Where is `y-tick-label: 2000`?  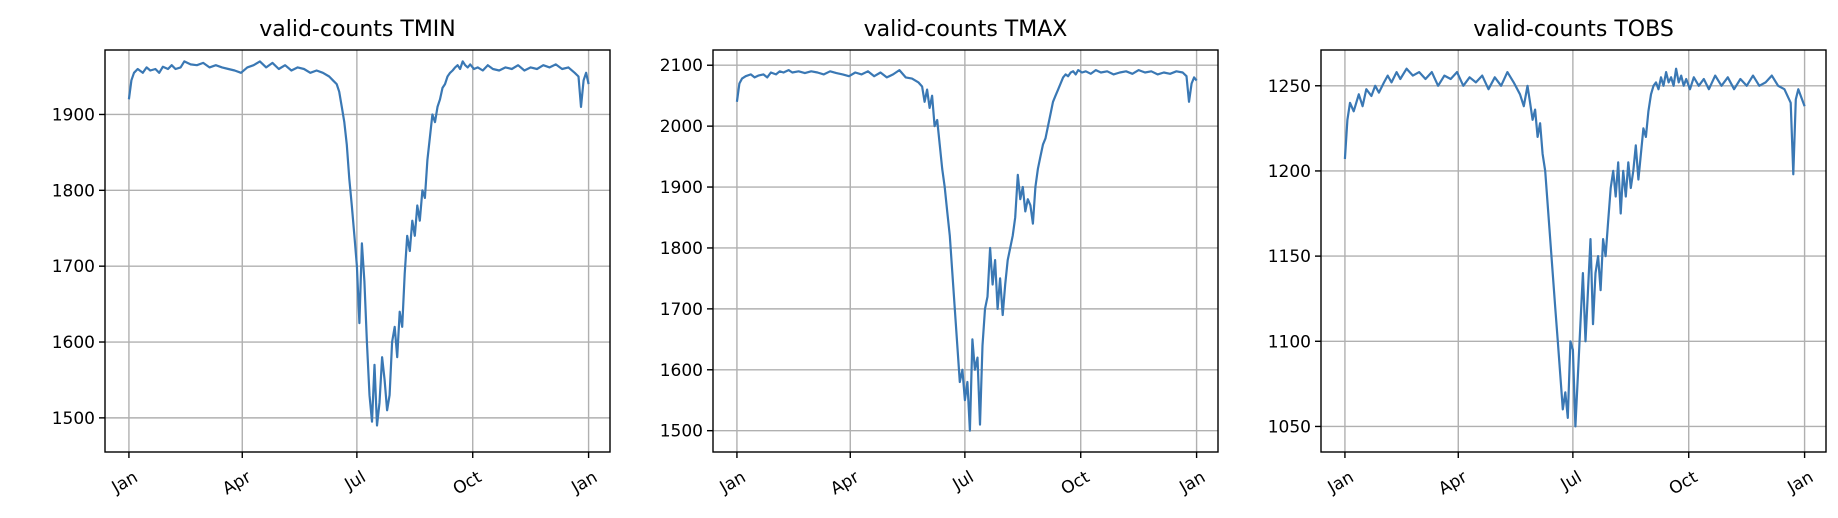 y-tick-label: 2000 is located at coordinates (681, 127).